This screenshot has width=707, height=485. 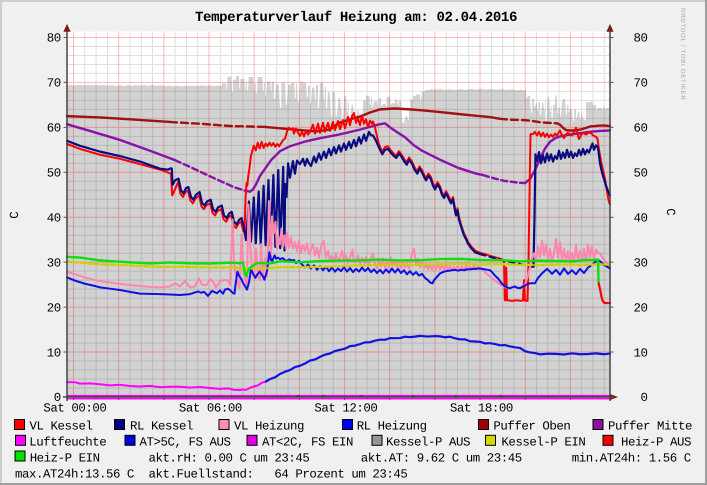 What do you see at coordinates (392, 426) in the screenshot?
I see `svg-text: RL Heizung` at bounding box center [392, 426].